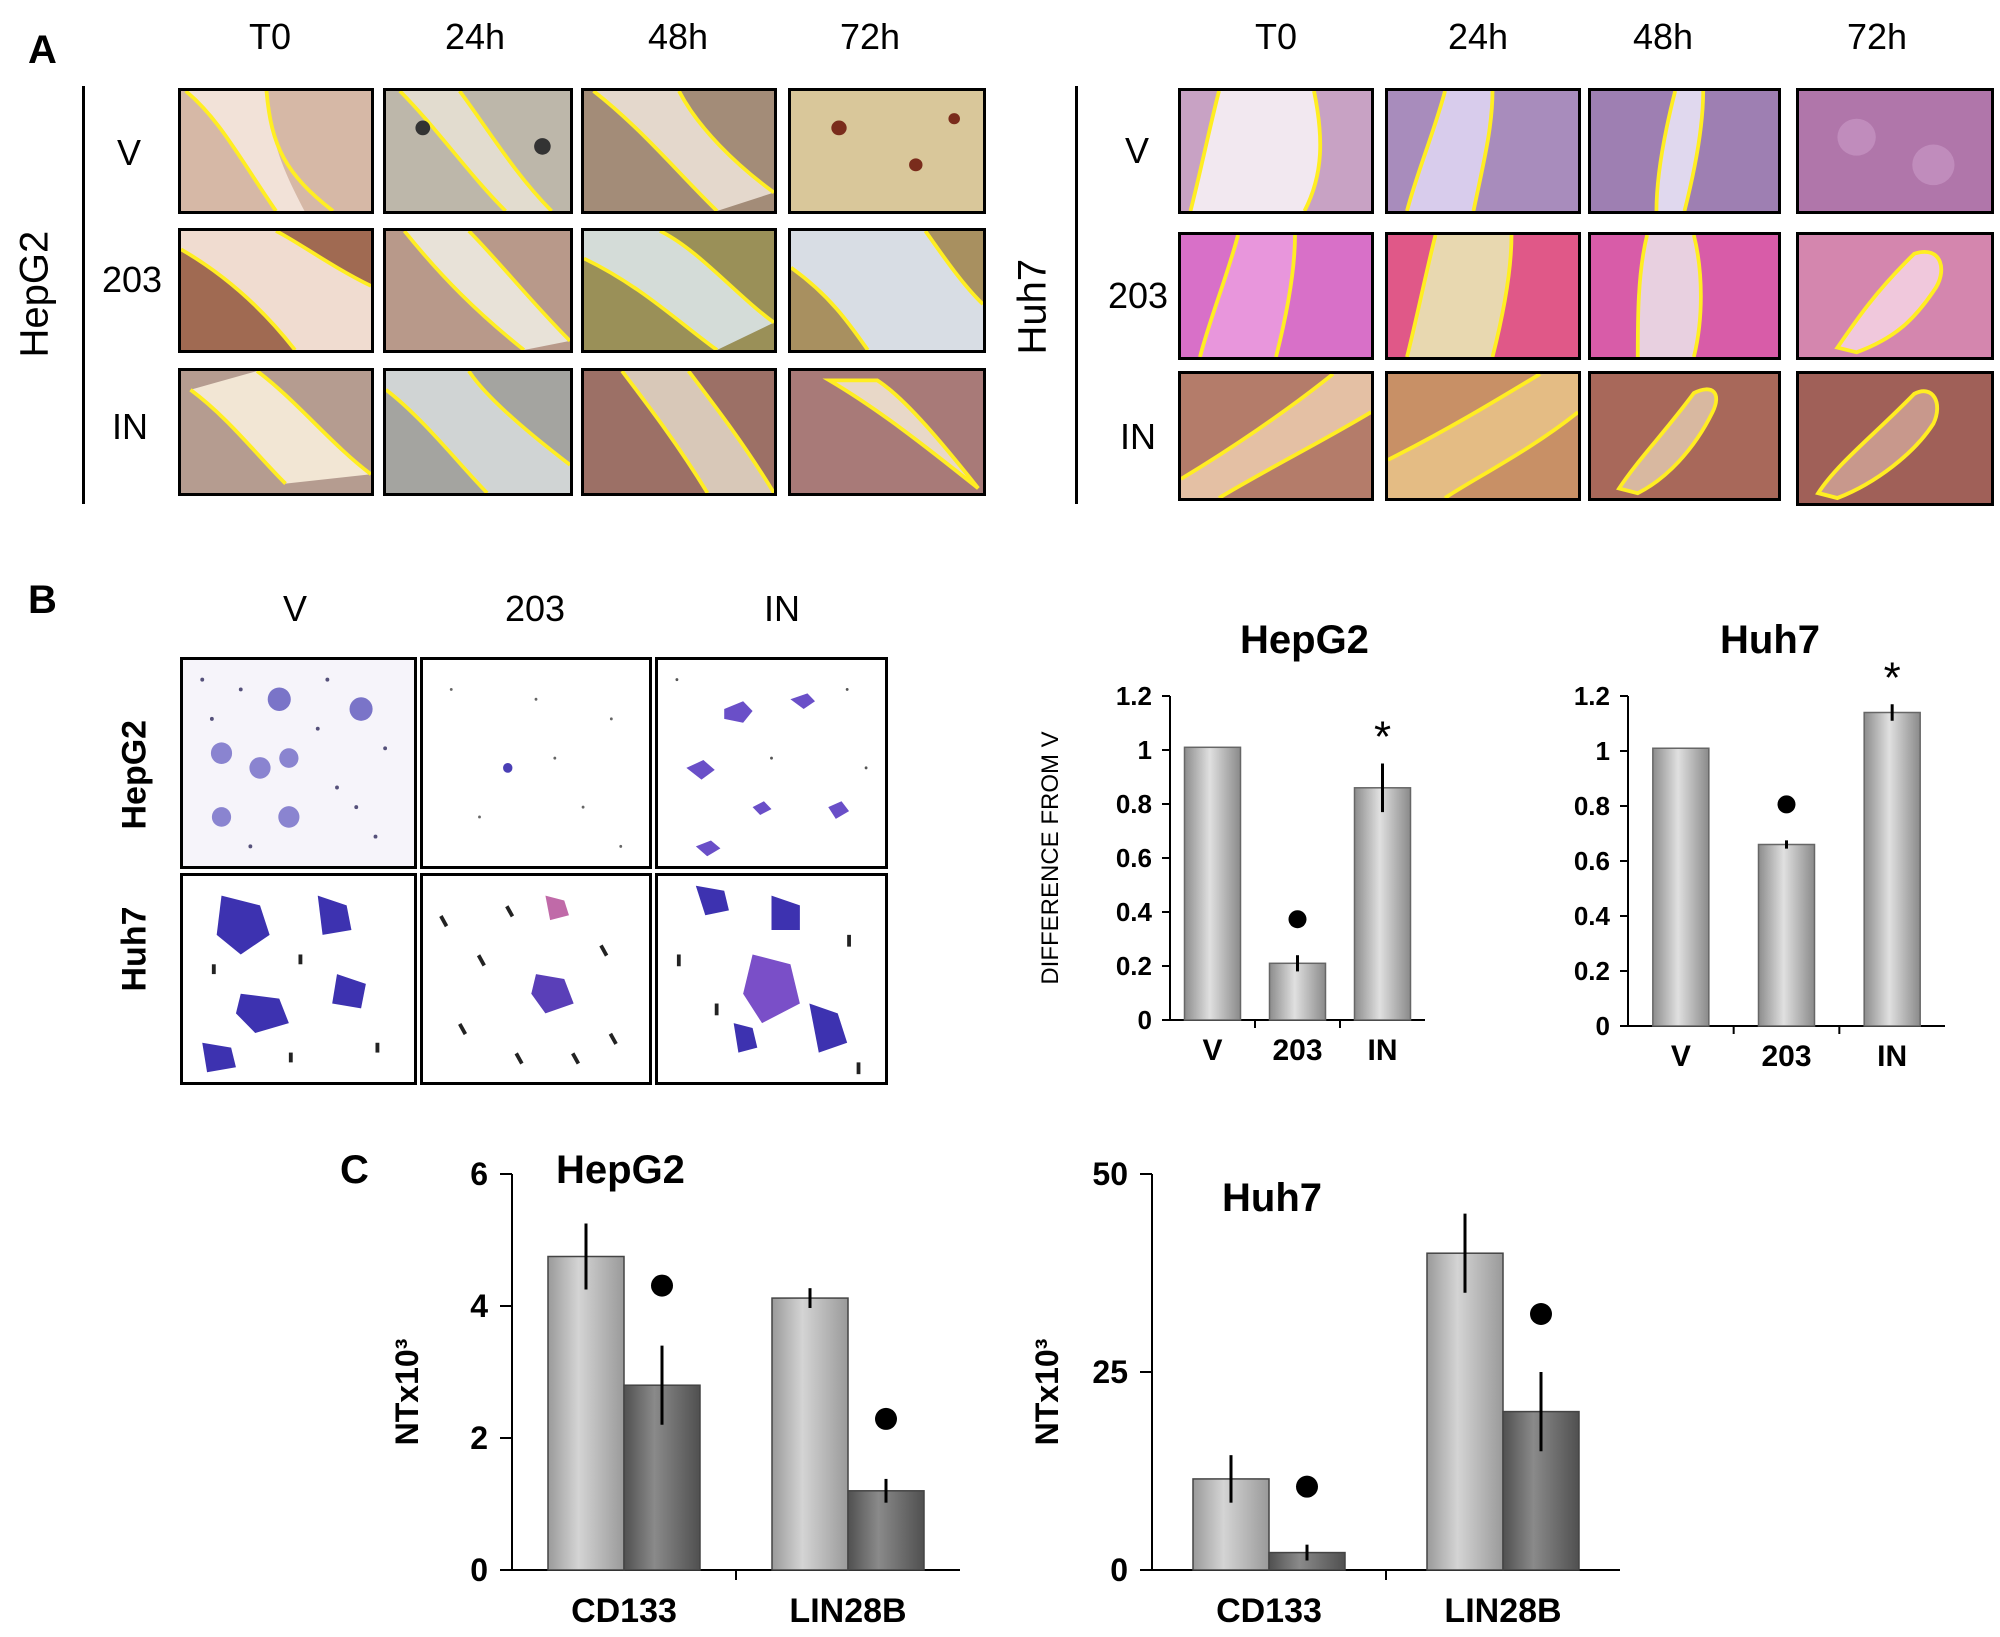 The image size is (2000, 1637). What do you see at coordinates (1032, 306) in the screenshot?
I see `panel-a-huh7-label: Huh7` at bounding box center [1032, 306].